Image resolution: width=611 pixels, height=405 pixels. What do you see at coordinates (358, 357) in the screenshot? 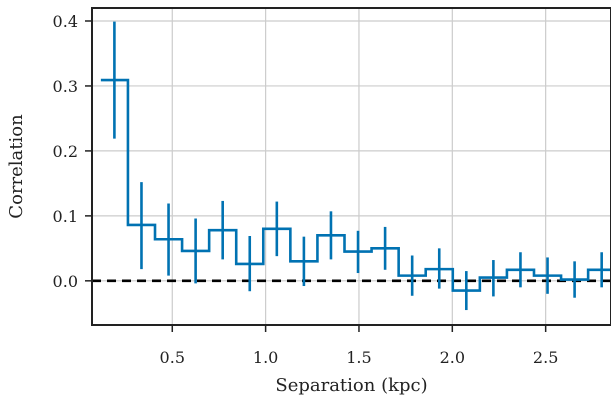
I see `x-tick-label: 1.5` at bounding box center [358, 357].